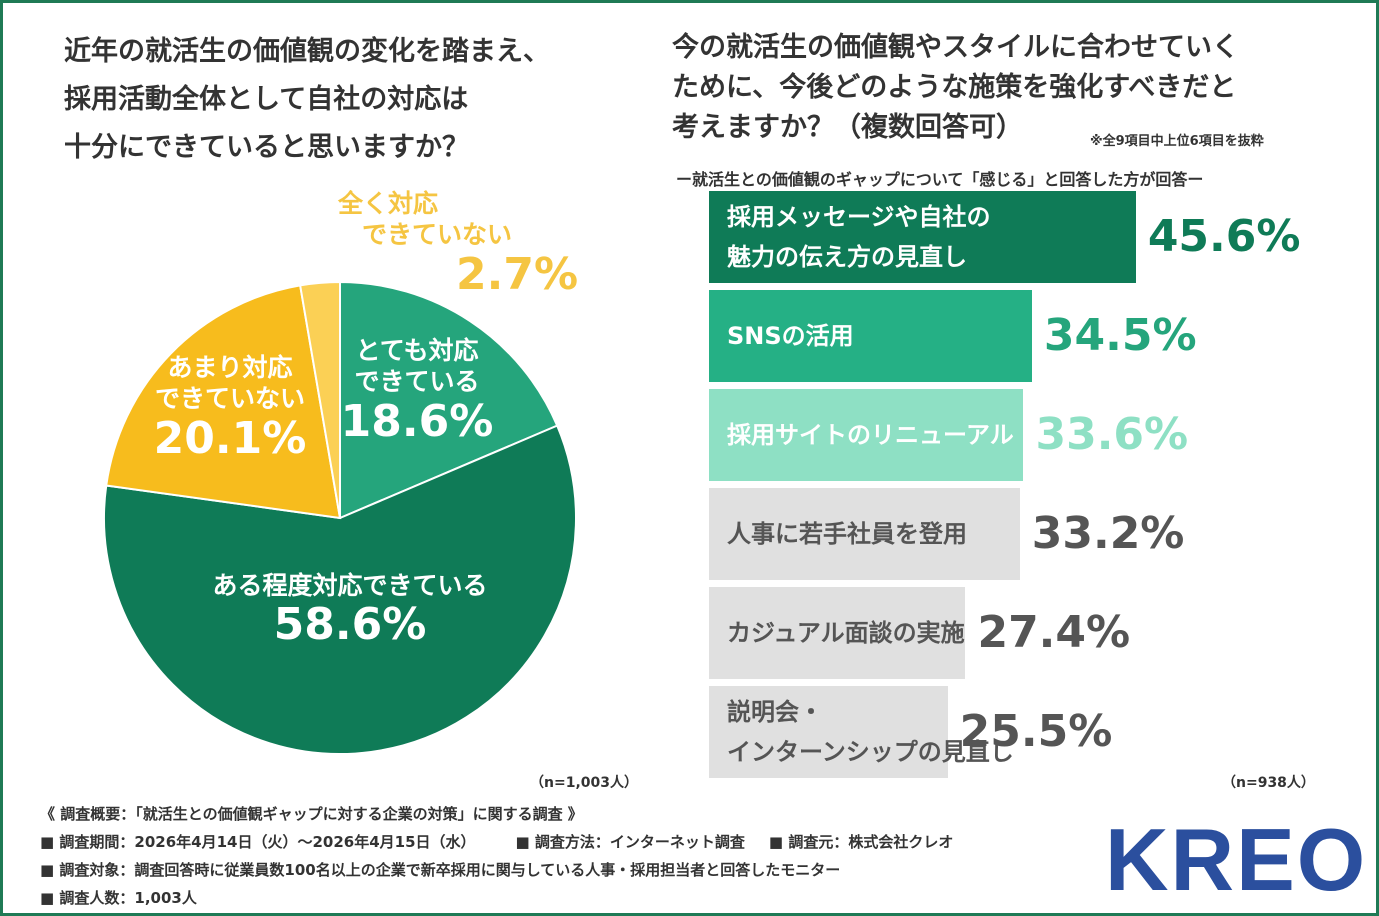  I want to click on bar-label-line: 人事に若手社員を登用, so click(847, 534).